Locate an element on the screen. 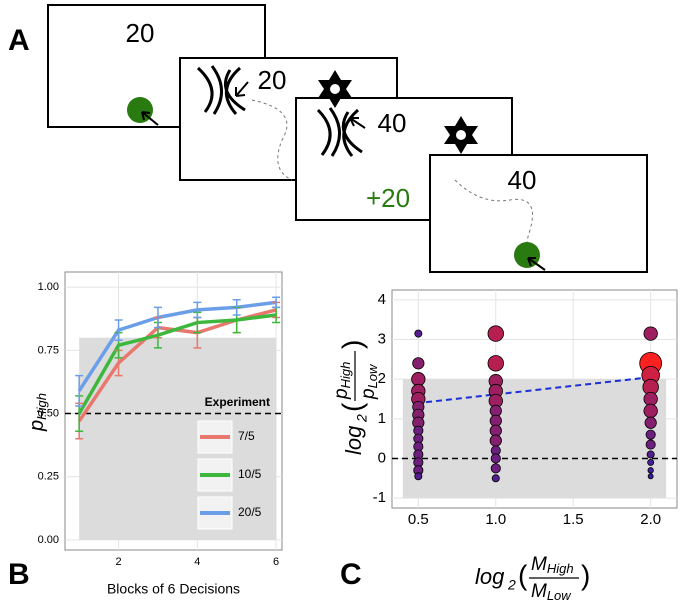  x-axis-label: Blocks of 6 Decisions is located at coordinates (173, 589).